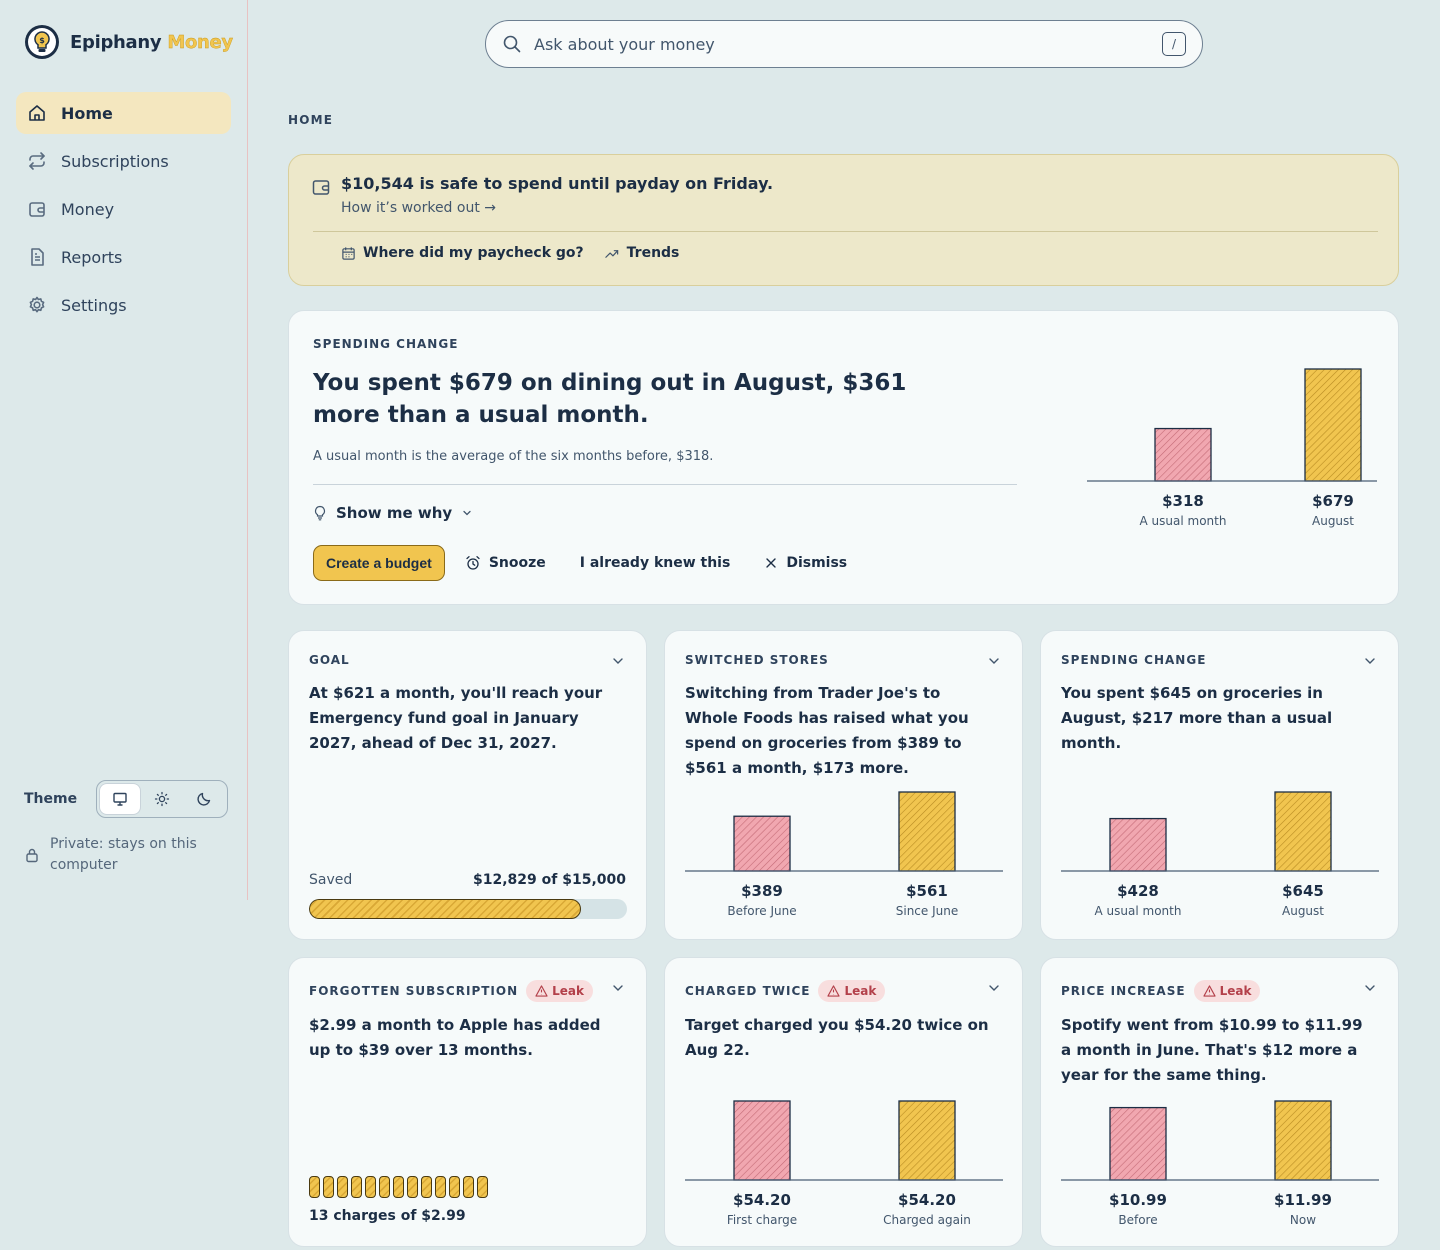 This screenshot has width=1440, height=1250. I want to click on bar-value-label: $645, so click(1303, 891).